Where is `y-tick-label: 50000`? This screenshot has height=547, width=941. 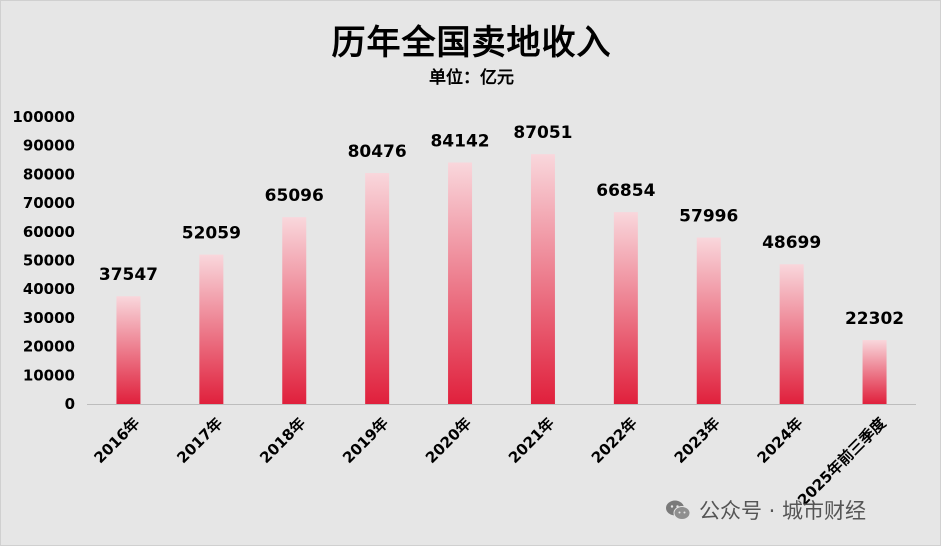
y-tick-label: 50000 is located at coordinates (49, 261).